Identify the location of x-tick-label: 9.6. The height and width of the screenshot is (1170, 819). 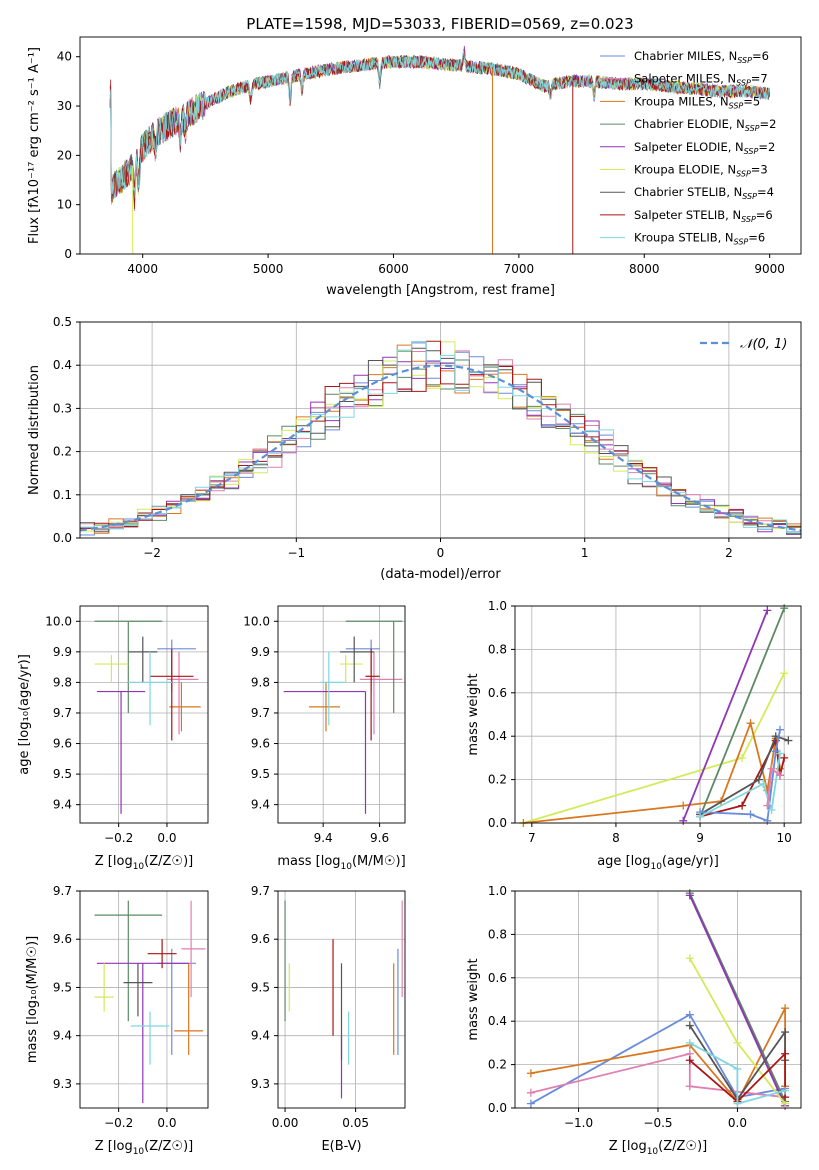
(379, 838).